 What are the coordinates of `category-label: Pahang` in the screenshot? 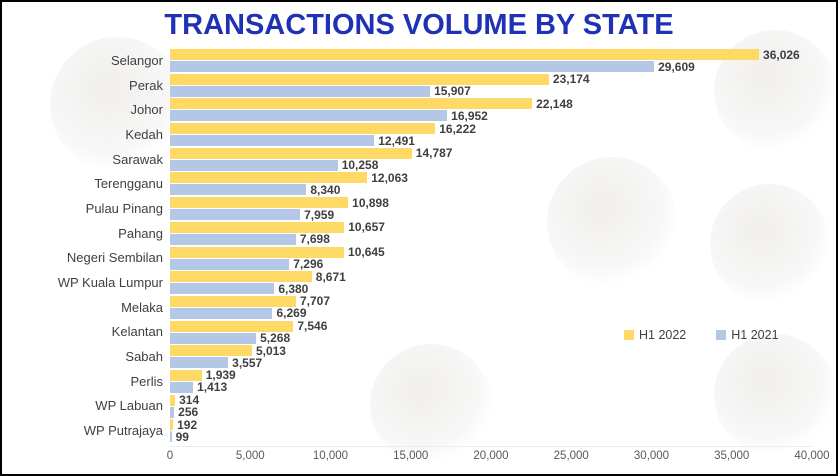 It's located at (140, 233).